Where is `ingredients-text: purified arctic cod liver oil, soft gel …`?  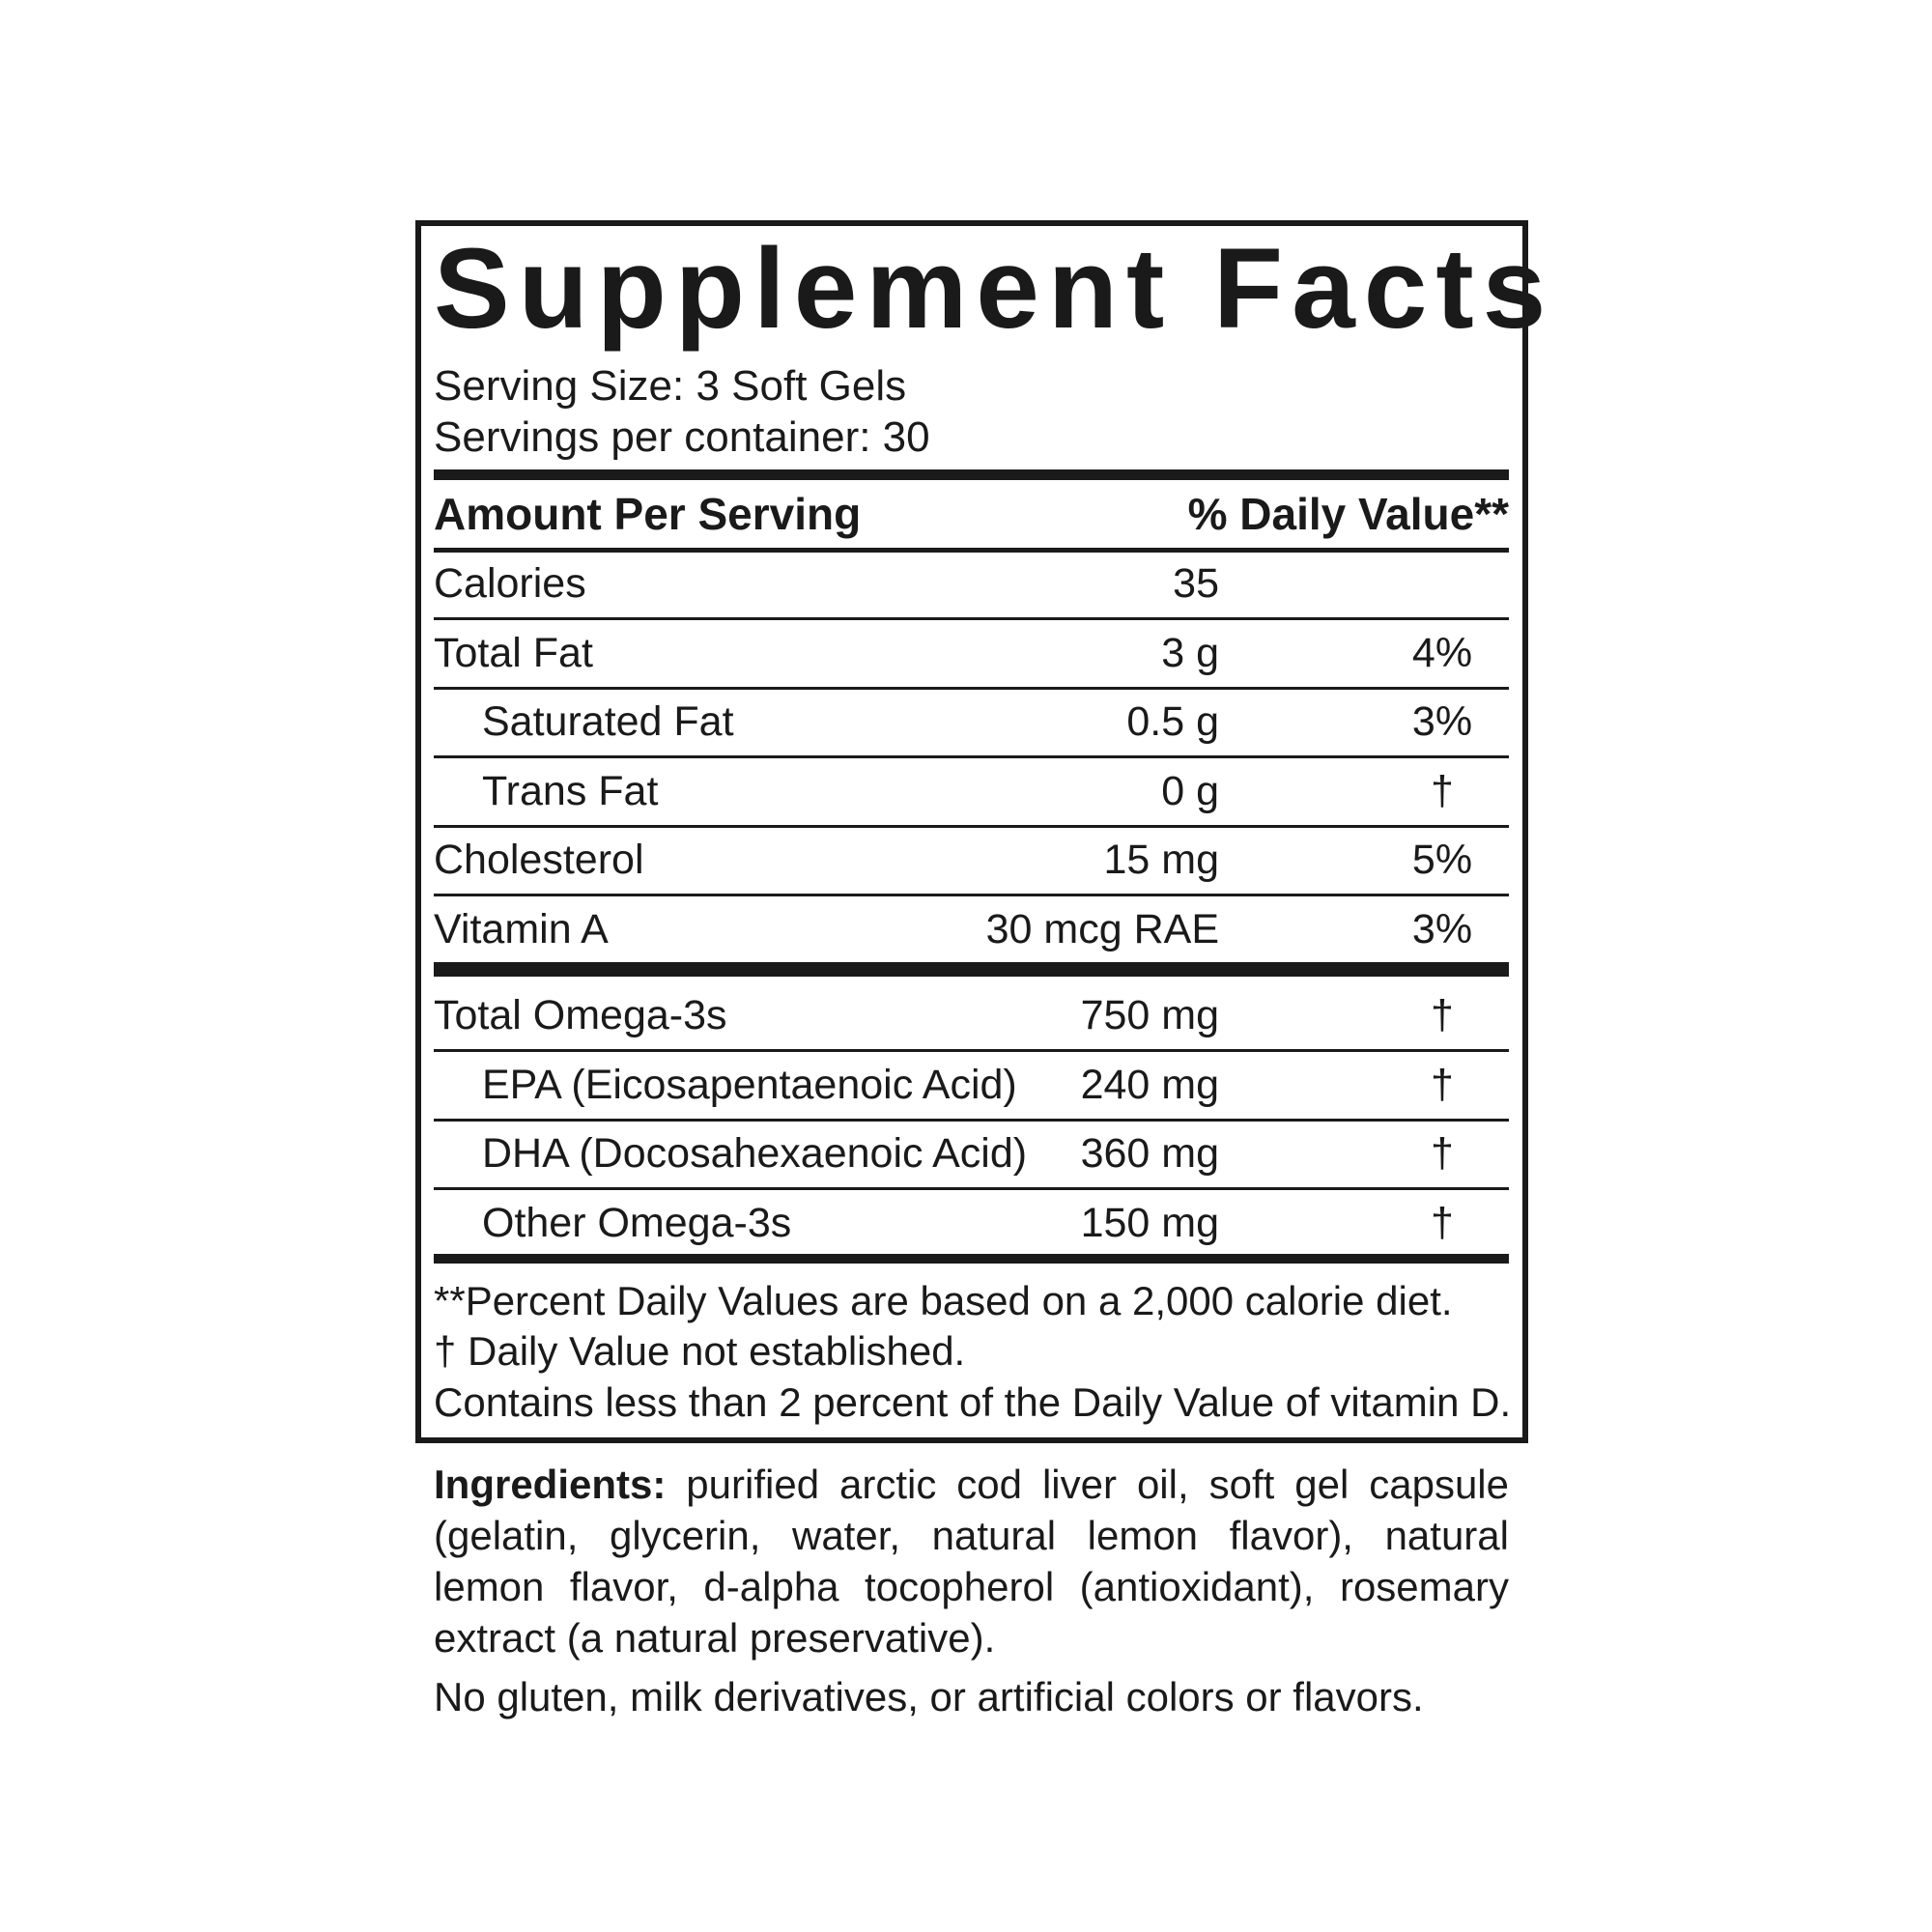 ingredients-text: purified arctic cod liver oil, soft gel … is located at coordinates (971, 1561).